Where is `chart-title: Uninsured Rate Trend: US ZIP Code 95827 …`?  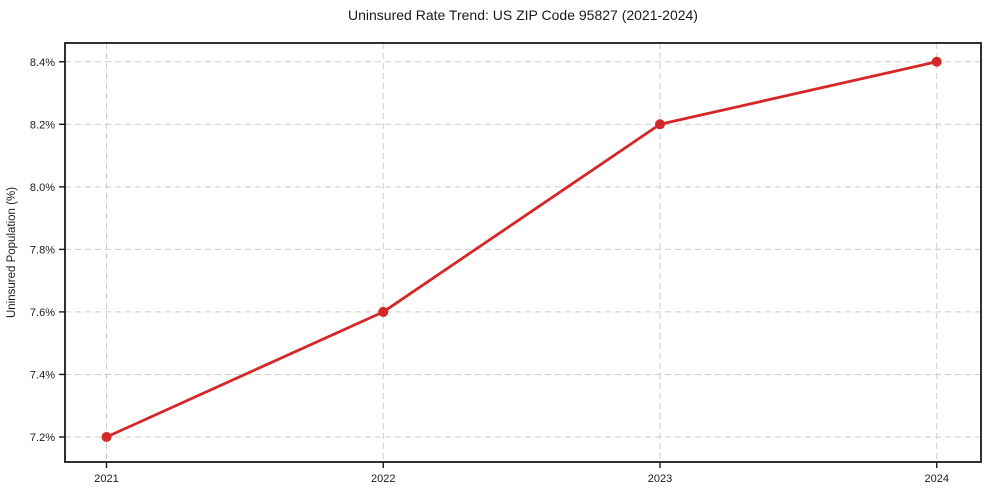
chart-title: Uninsured Rate Trend: US ZIP Code 95827 … is located at coordinates (523, 15).